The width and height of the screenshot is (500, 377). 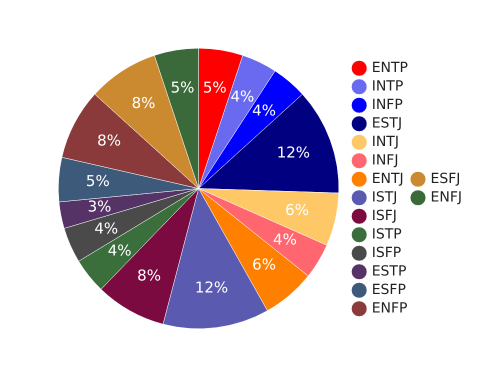 I want to click on legend-label: INTP, so click(x=388, y=86).